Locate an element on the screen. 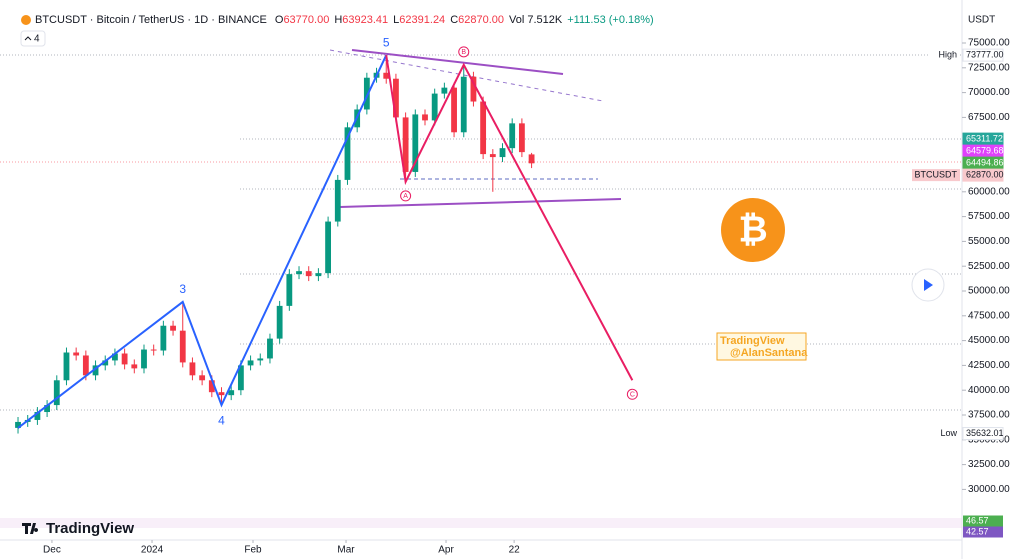  ohlc-label: O is located at coordinates (279, 20).